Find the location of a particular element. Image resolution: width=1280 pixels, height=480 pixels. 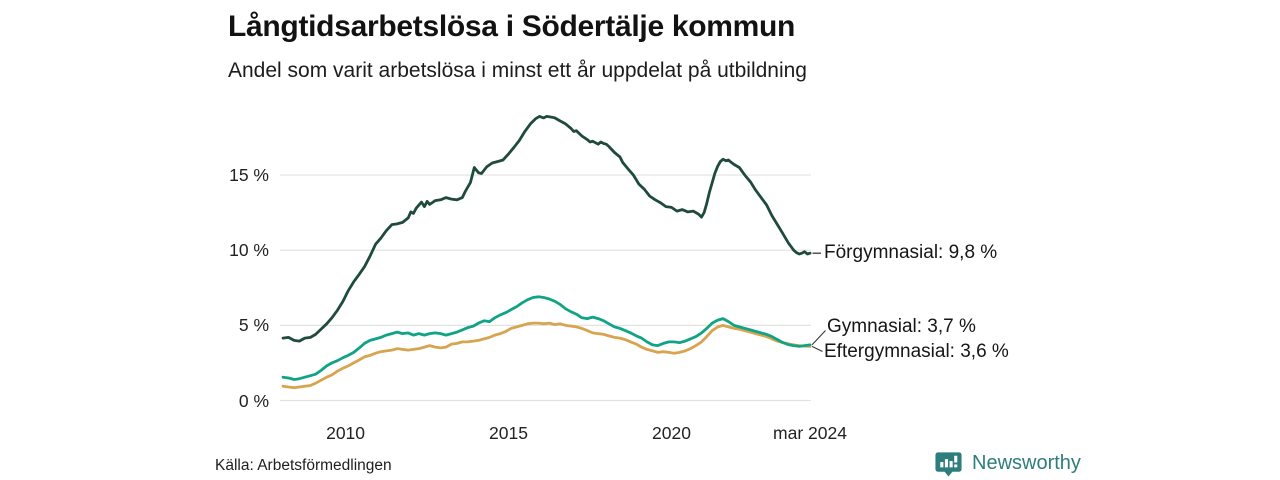

y-tick-label: 15 % is located at coordinates (249, 175).